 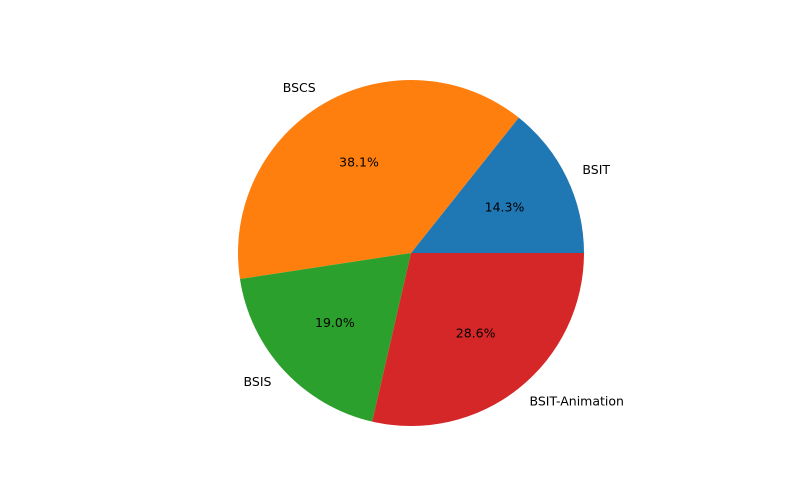 What do you see at coordinates (497, 185) in the screenshot?
I see `pie-slice-bsit` at bounding box center [497, 185].